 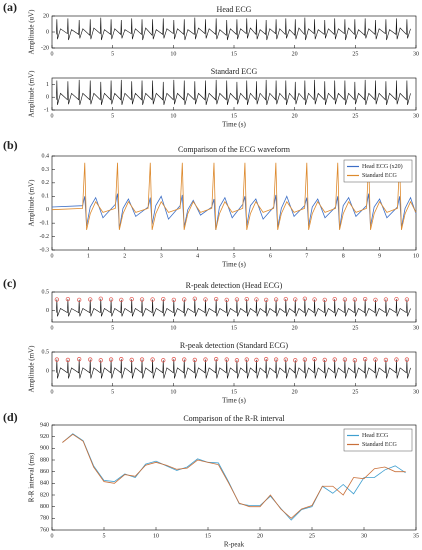 What do you see at coordinates (9, 283) in the screenshot?
I see `panel-label: (c)` at bounding box center [9, 283].